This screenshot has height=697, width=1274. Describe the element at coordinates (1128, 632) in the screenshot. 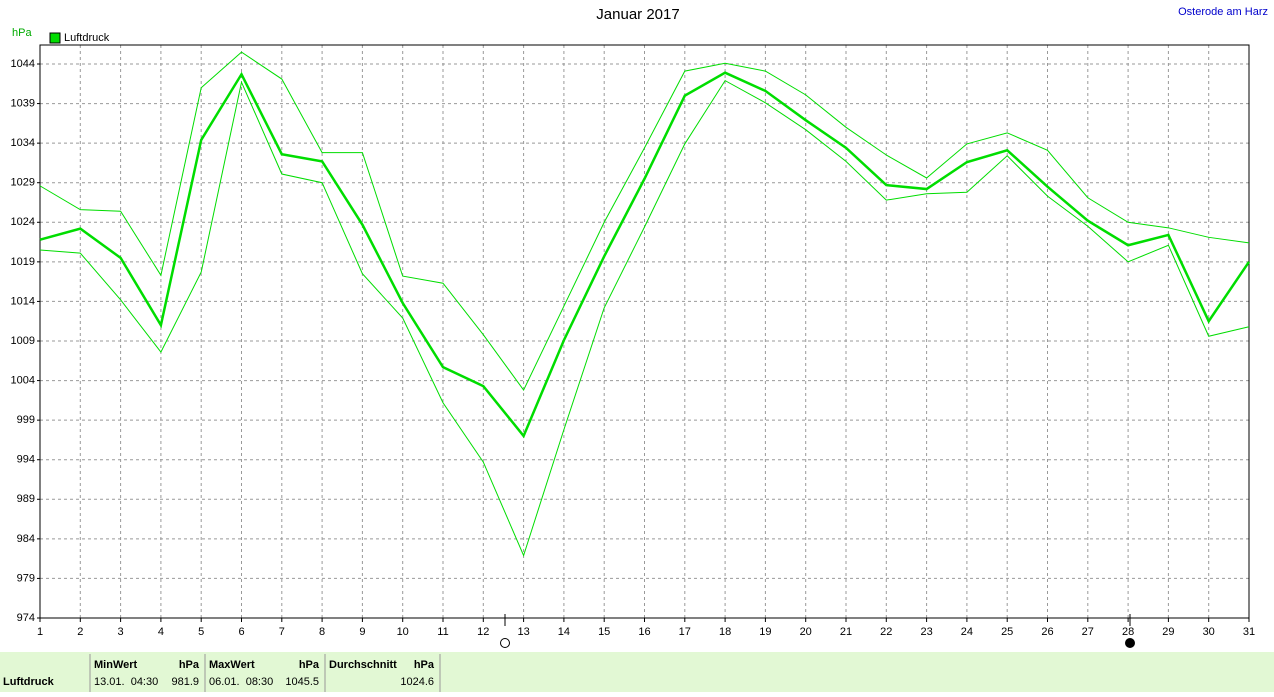

I see `x-tick-label: 28` at that location.